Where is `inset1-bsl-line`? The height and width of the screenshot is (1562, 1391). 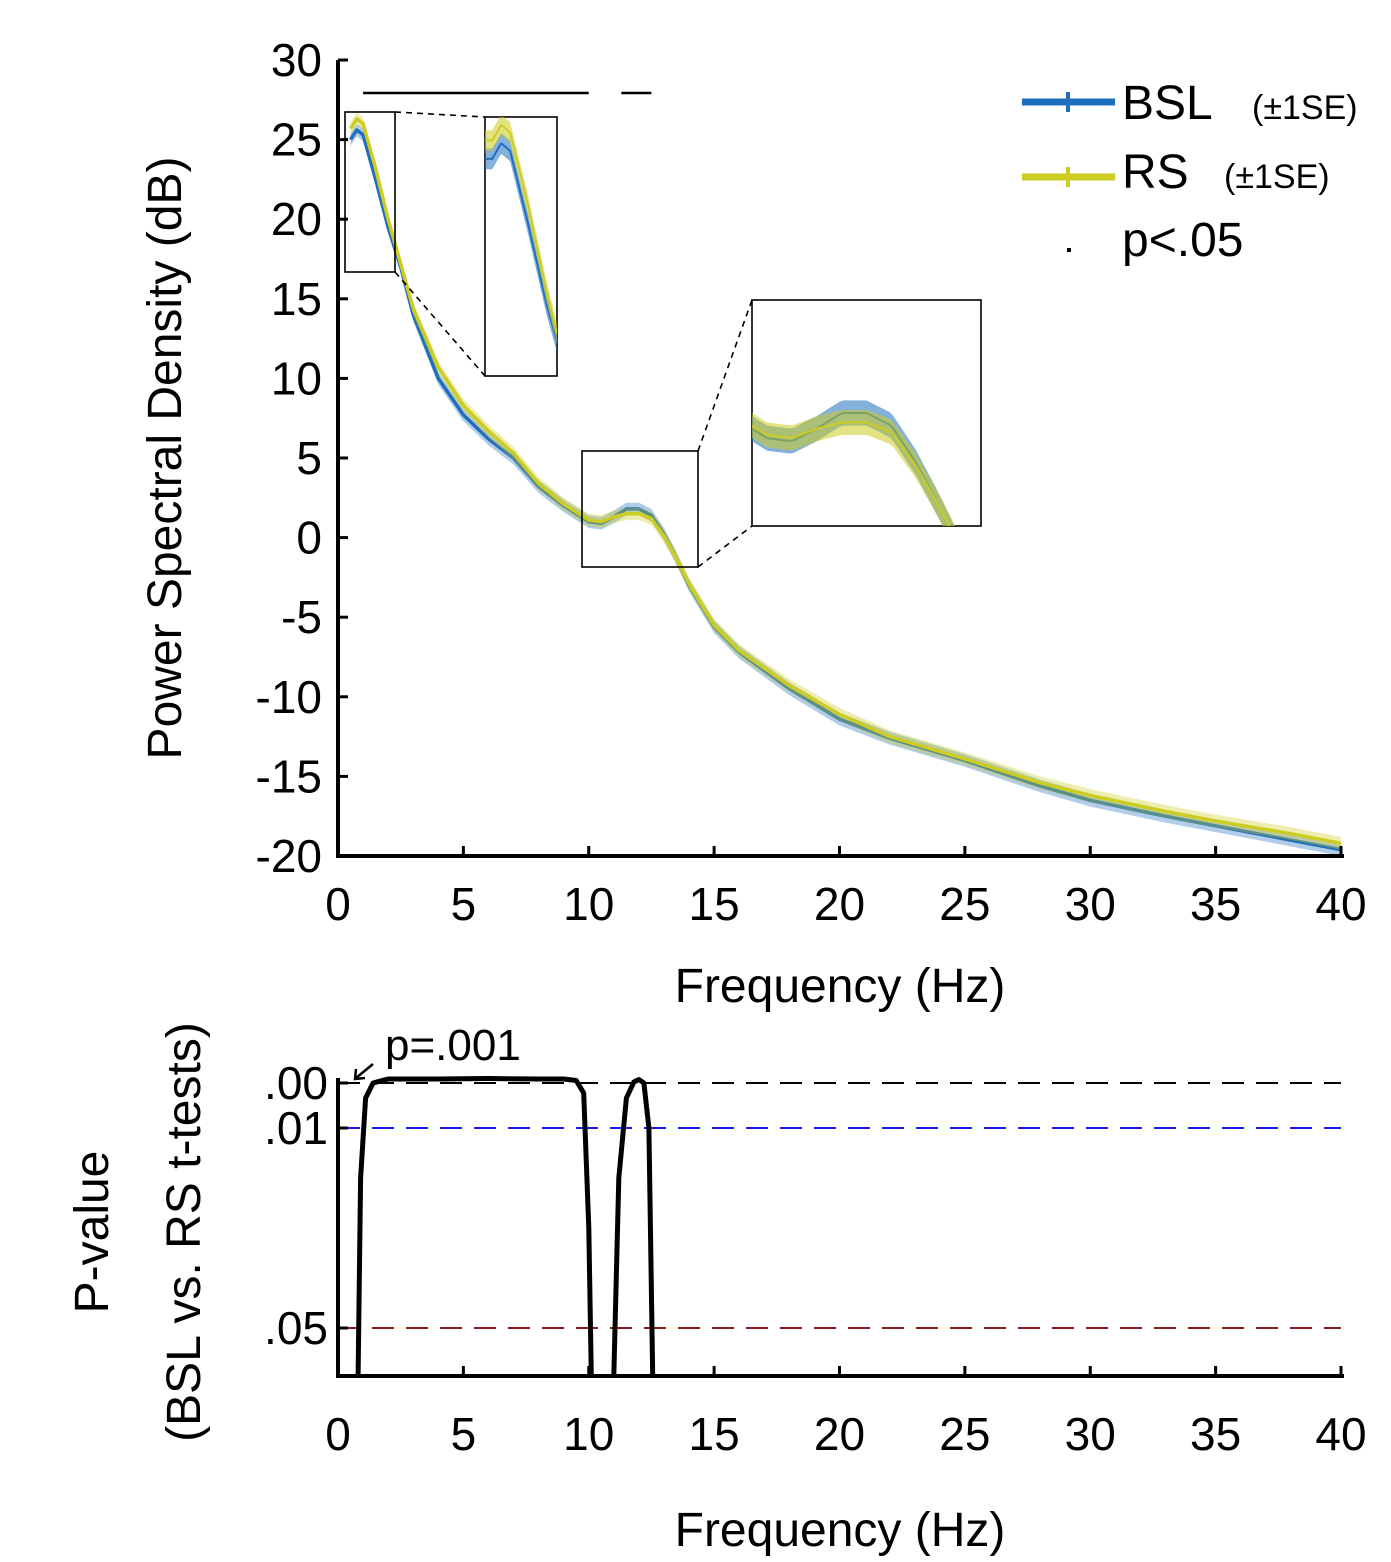
inset1-bsl-line is located at coordinates (521, 242).